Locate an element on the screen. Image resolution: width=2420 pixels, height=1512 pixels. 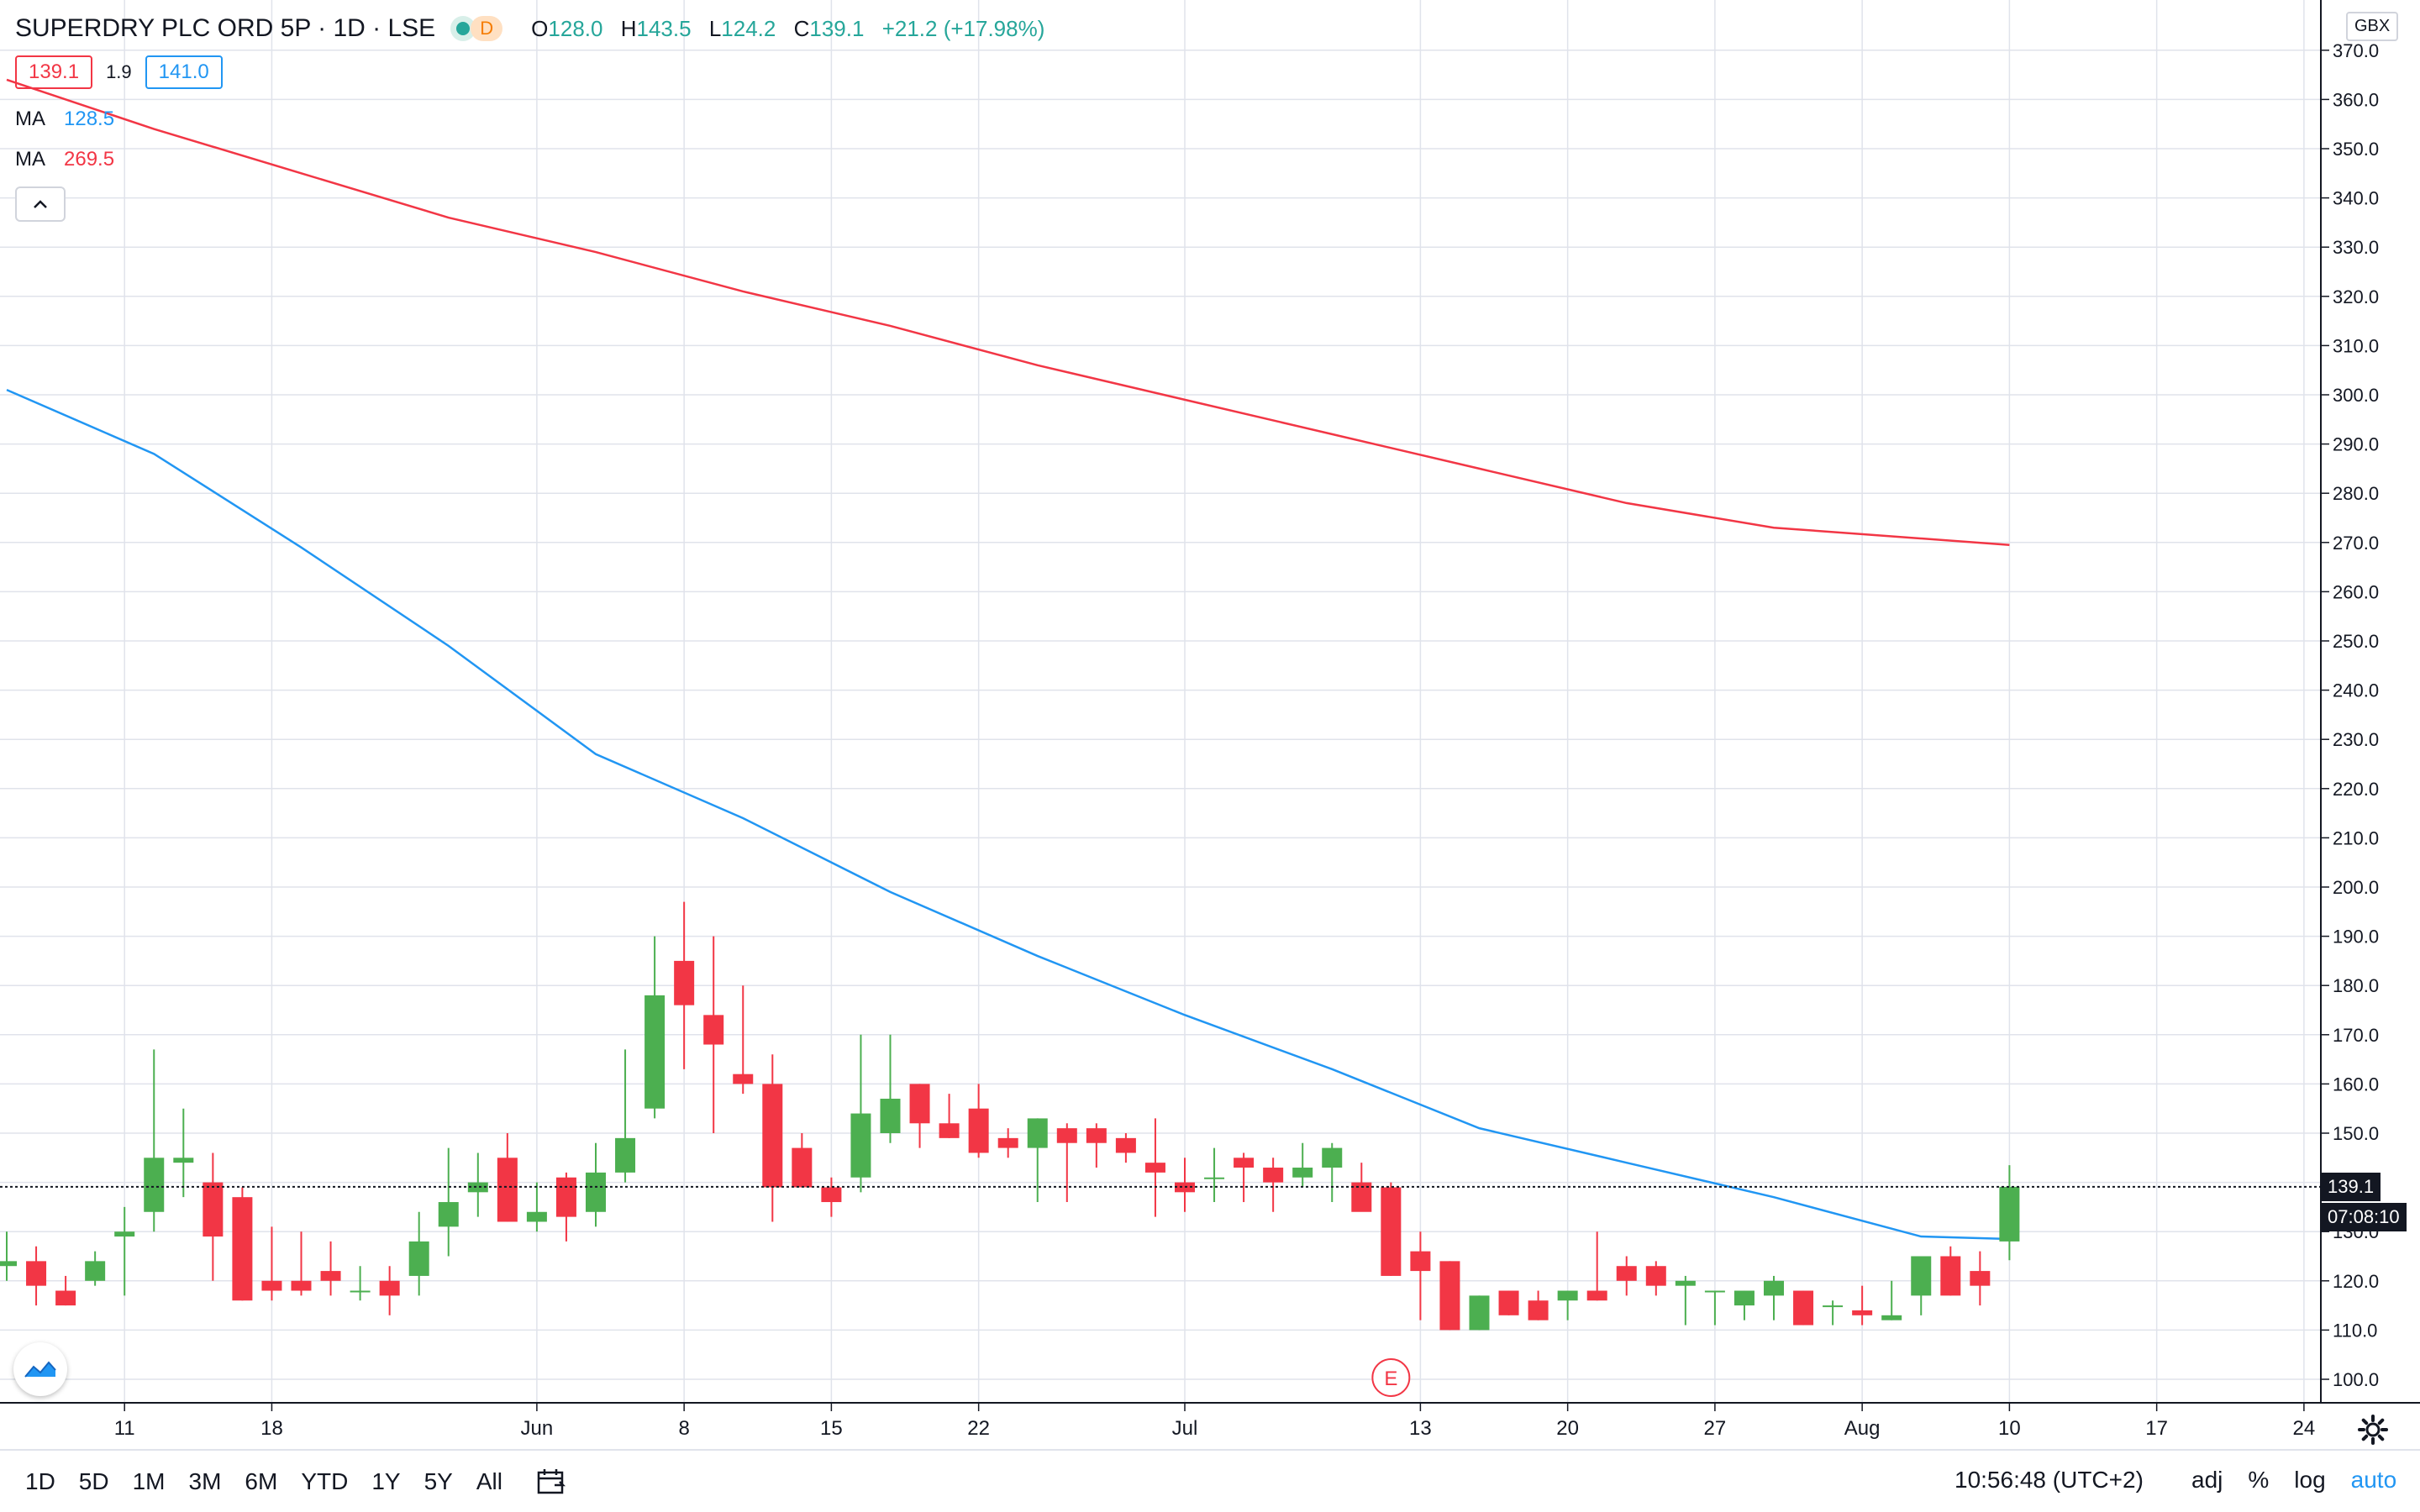
x-tick-label: 22 is located at coordinates (978, 1428).